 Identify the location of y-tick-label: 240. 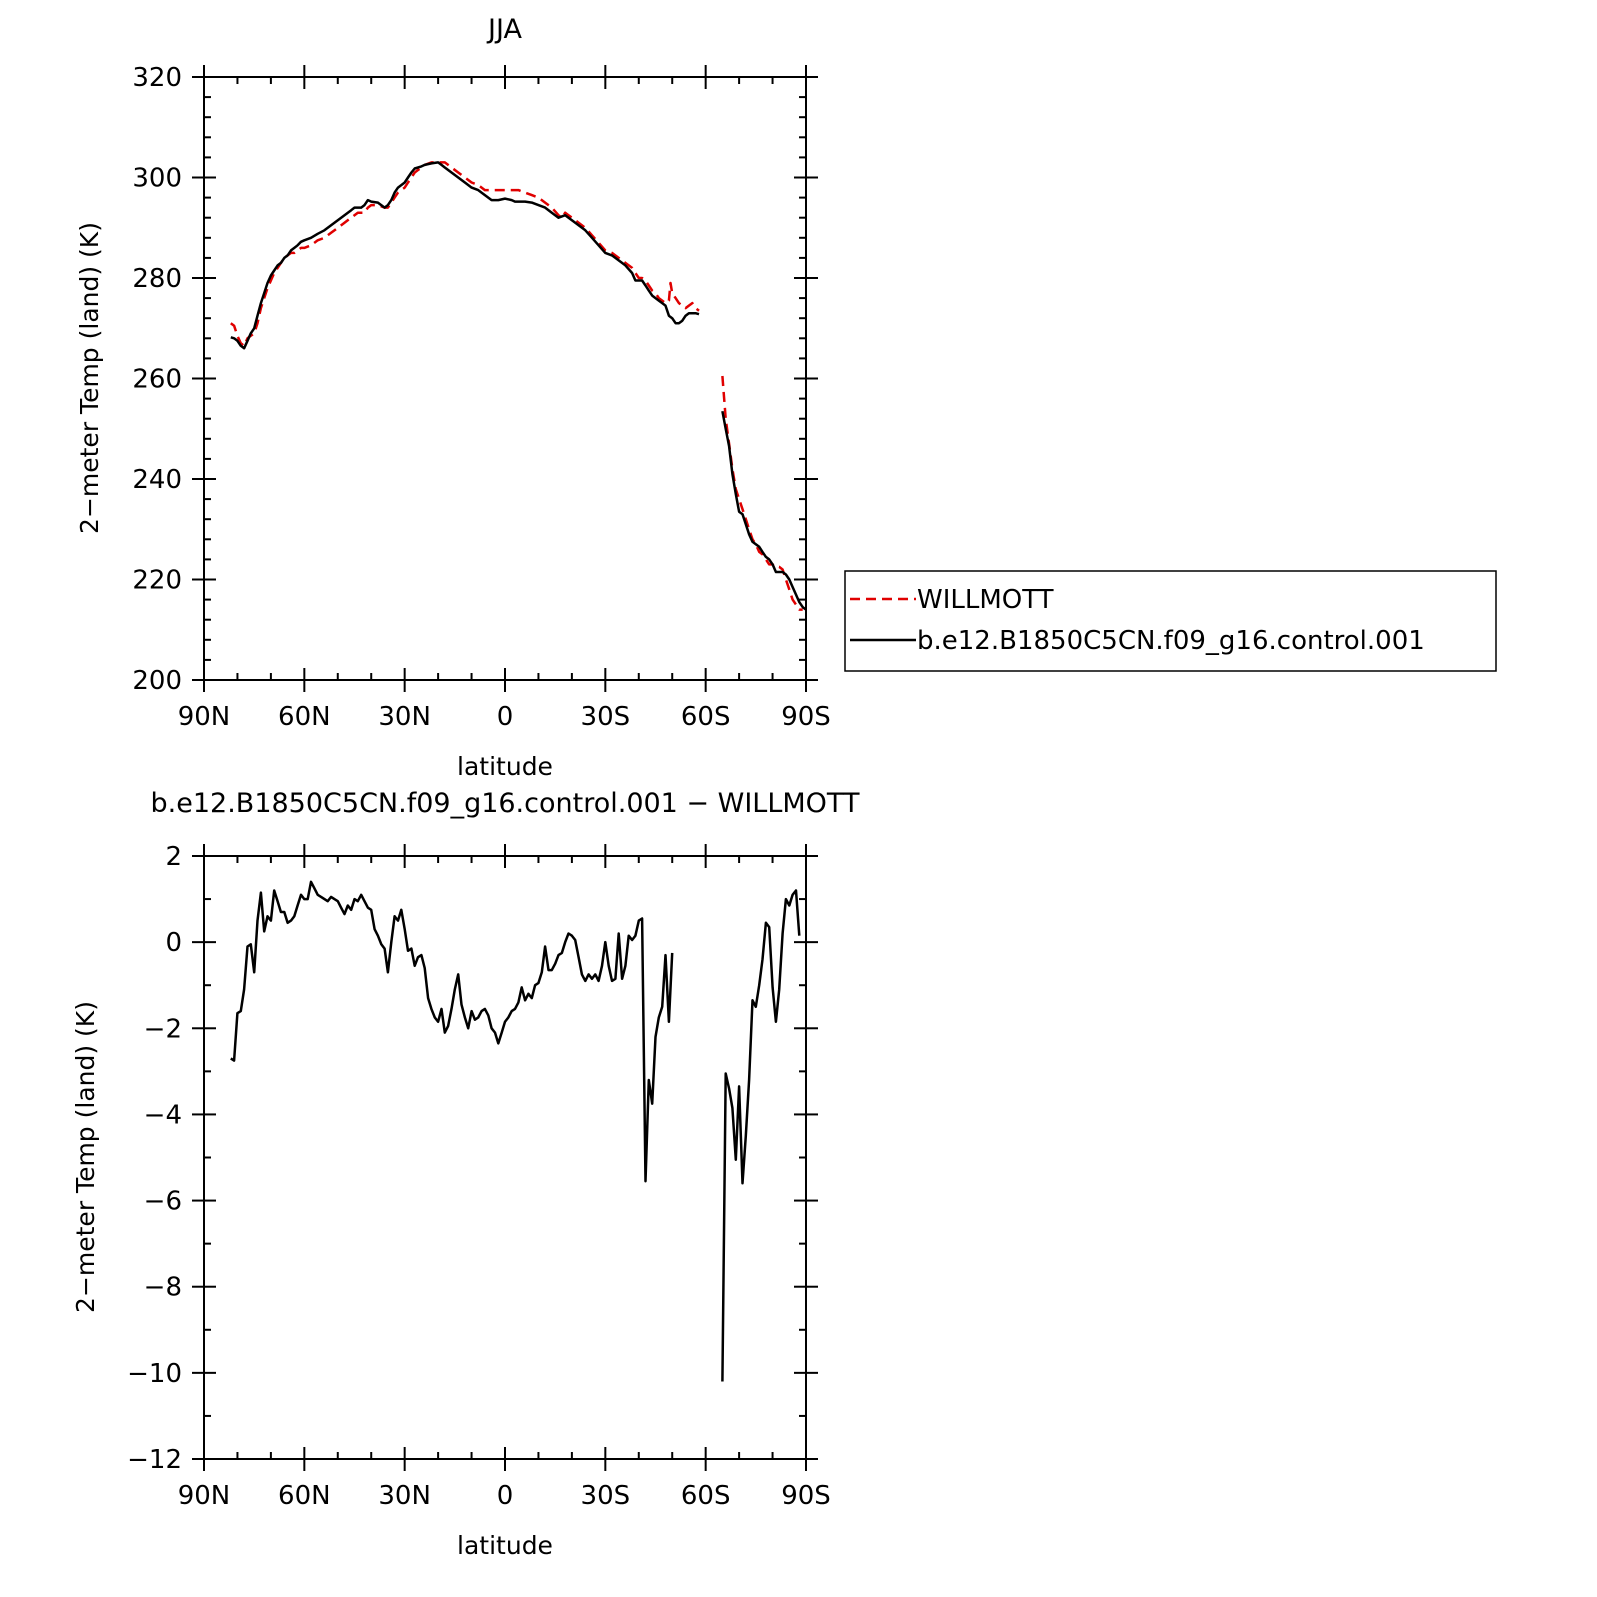
(157, 480).